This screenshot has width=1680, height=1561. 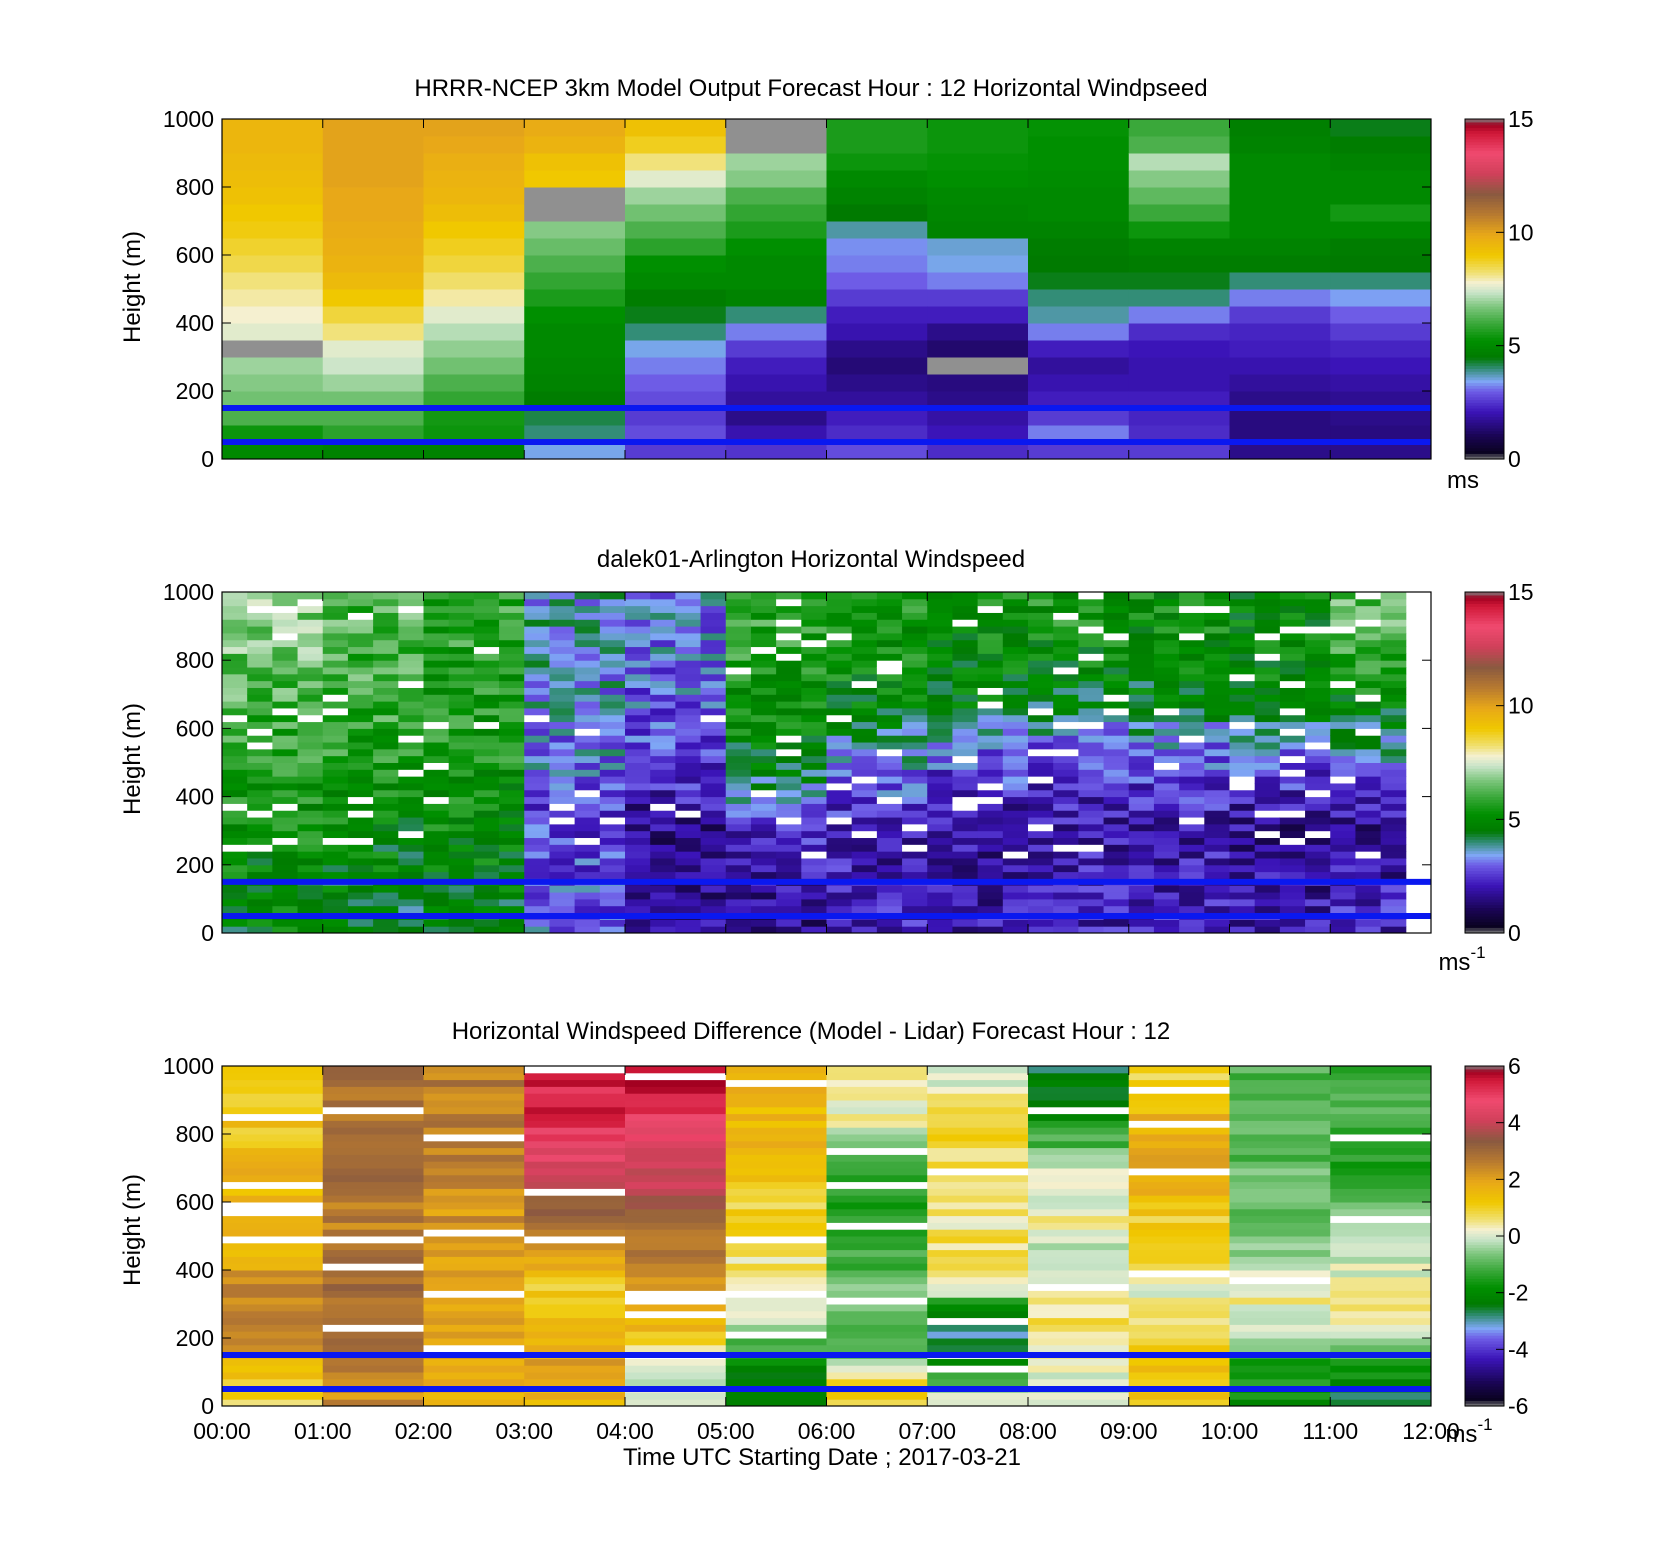 What do you see at coordinates (822, 1457) in the screenshot?
I see `x-axis-label: Time UTC Starting Date ; 2017-03-21` at bounding box center [822, 1457].